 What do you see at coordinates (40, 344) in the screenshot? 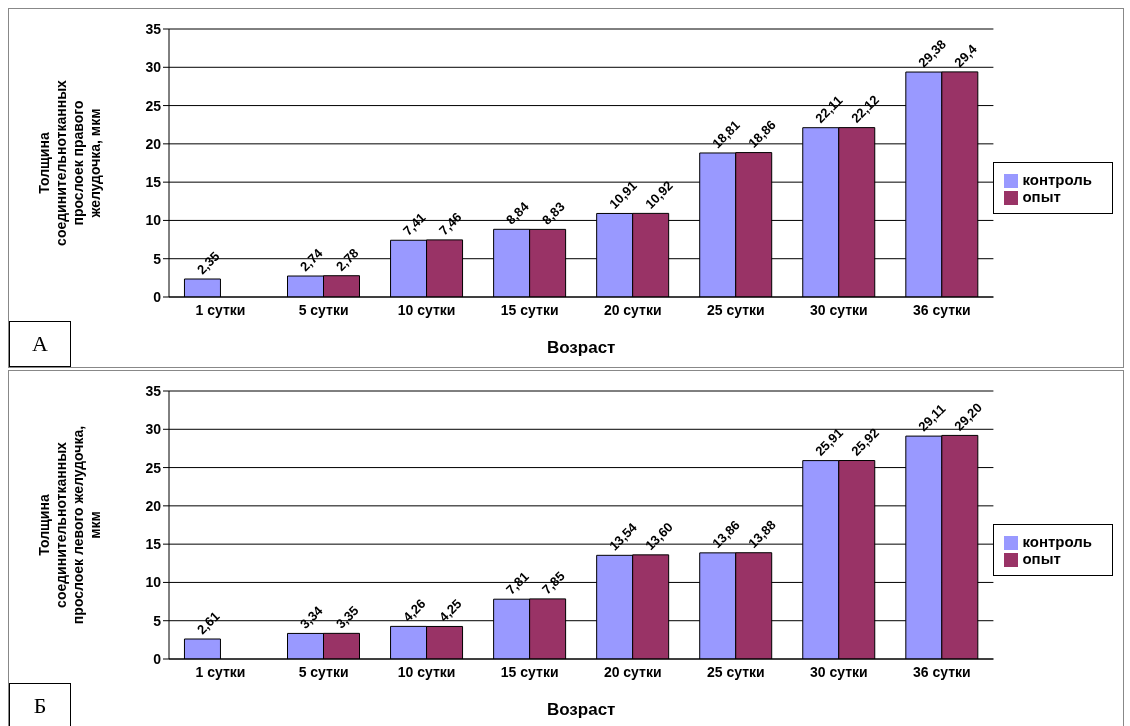
I see `text: А` at bounding box center [40, 344].